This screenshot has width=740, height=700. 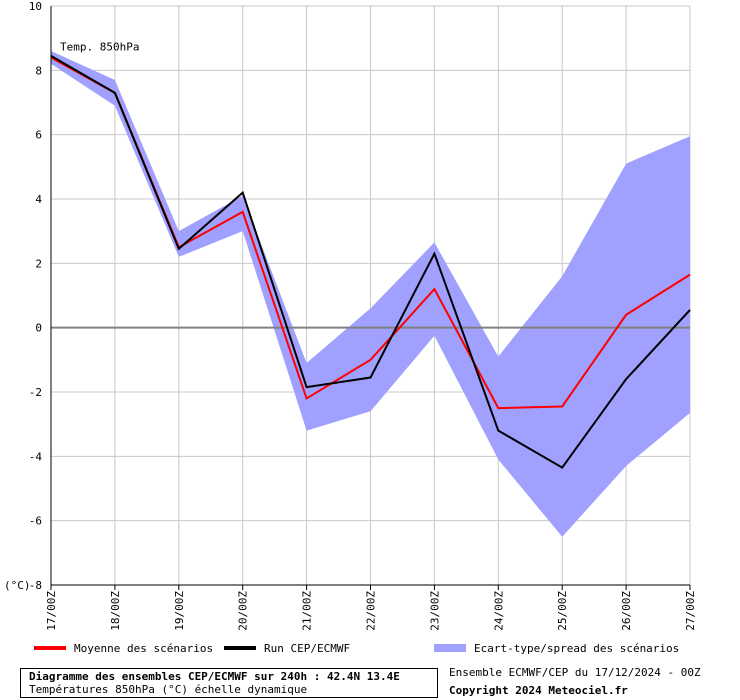 I want to click on y-tick-label: -6, so click(x=35, y=521).